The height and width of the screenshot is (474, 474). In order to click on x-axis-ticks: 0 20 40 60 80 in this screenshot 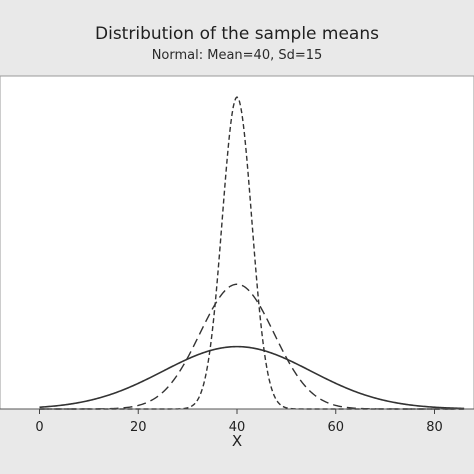, I will do `click(239, 422)`.